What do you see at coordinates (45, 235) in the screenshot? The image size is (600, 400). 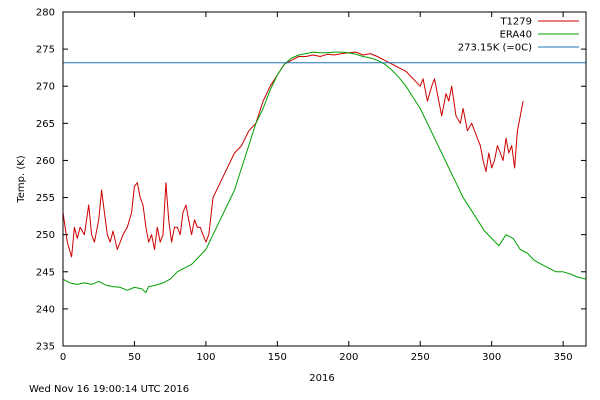 I see `y-tick-label: 250` at bounding box center [45, 235].